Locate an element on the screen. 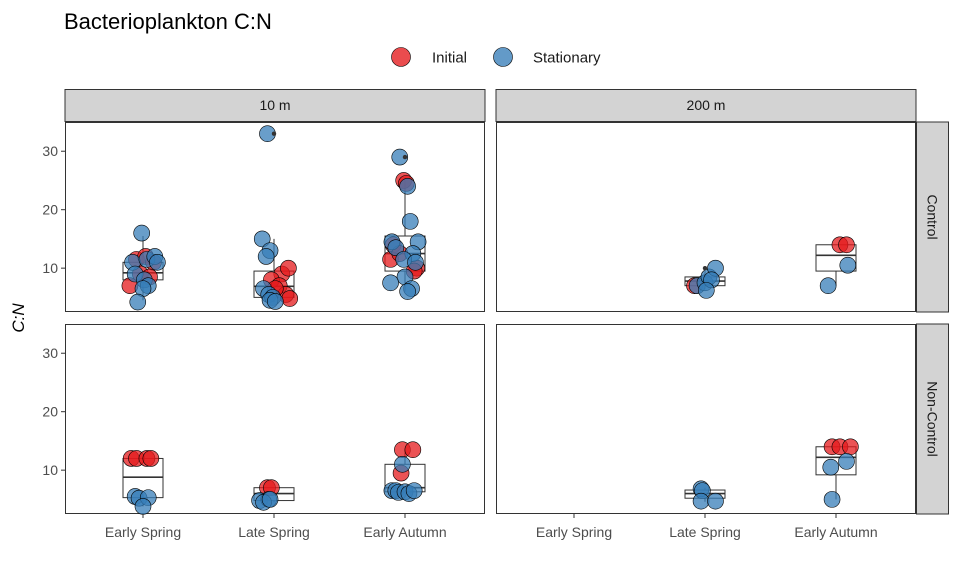 This screenshot has width=960, height=576. strip-control: Control is located at coordinates (932, 217).